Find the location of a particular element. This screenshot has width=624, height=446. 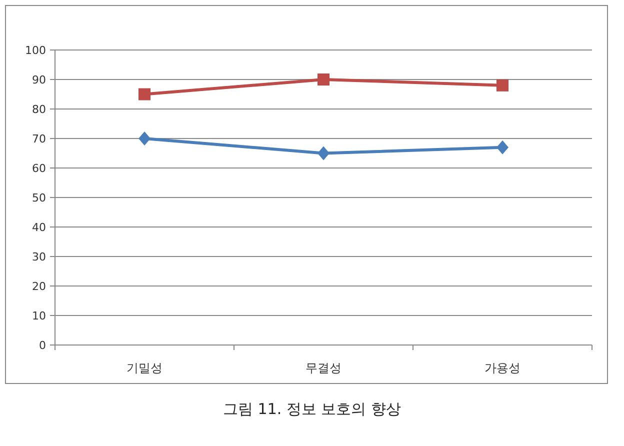

y-tick-label: 40 is located at coordinates (39, 227).